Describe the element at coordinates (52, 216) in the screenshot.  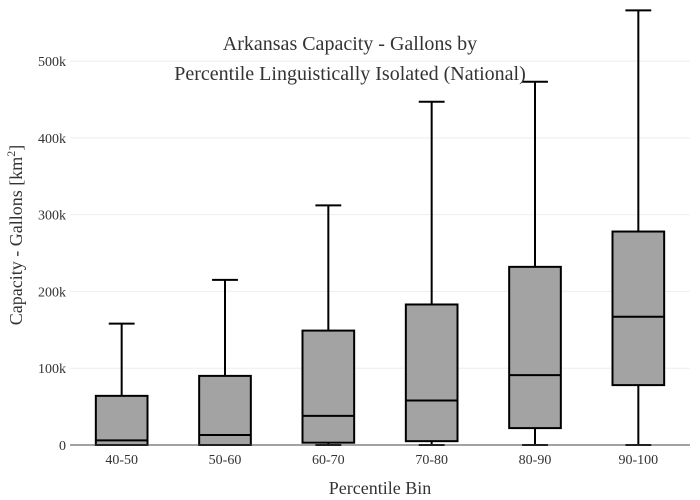
I see `y-tick-label: 300k` at that location.